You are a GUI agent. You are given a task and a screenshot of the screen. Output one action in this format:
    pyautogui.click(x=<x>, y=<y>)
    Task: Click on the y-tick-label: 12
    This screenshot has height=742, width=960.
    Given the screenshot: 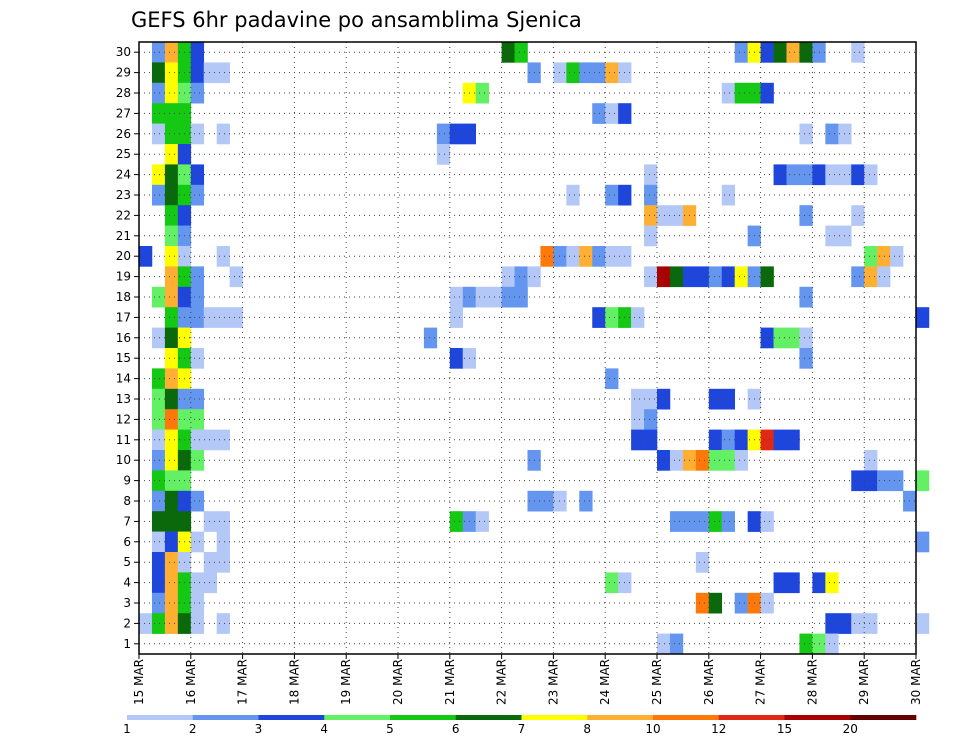 What is the action you would take?
    pyautogui.click(x=123, y=419)
    